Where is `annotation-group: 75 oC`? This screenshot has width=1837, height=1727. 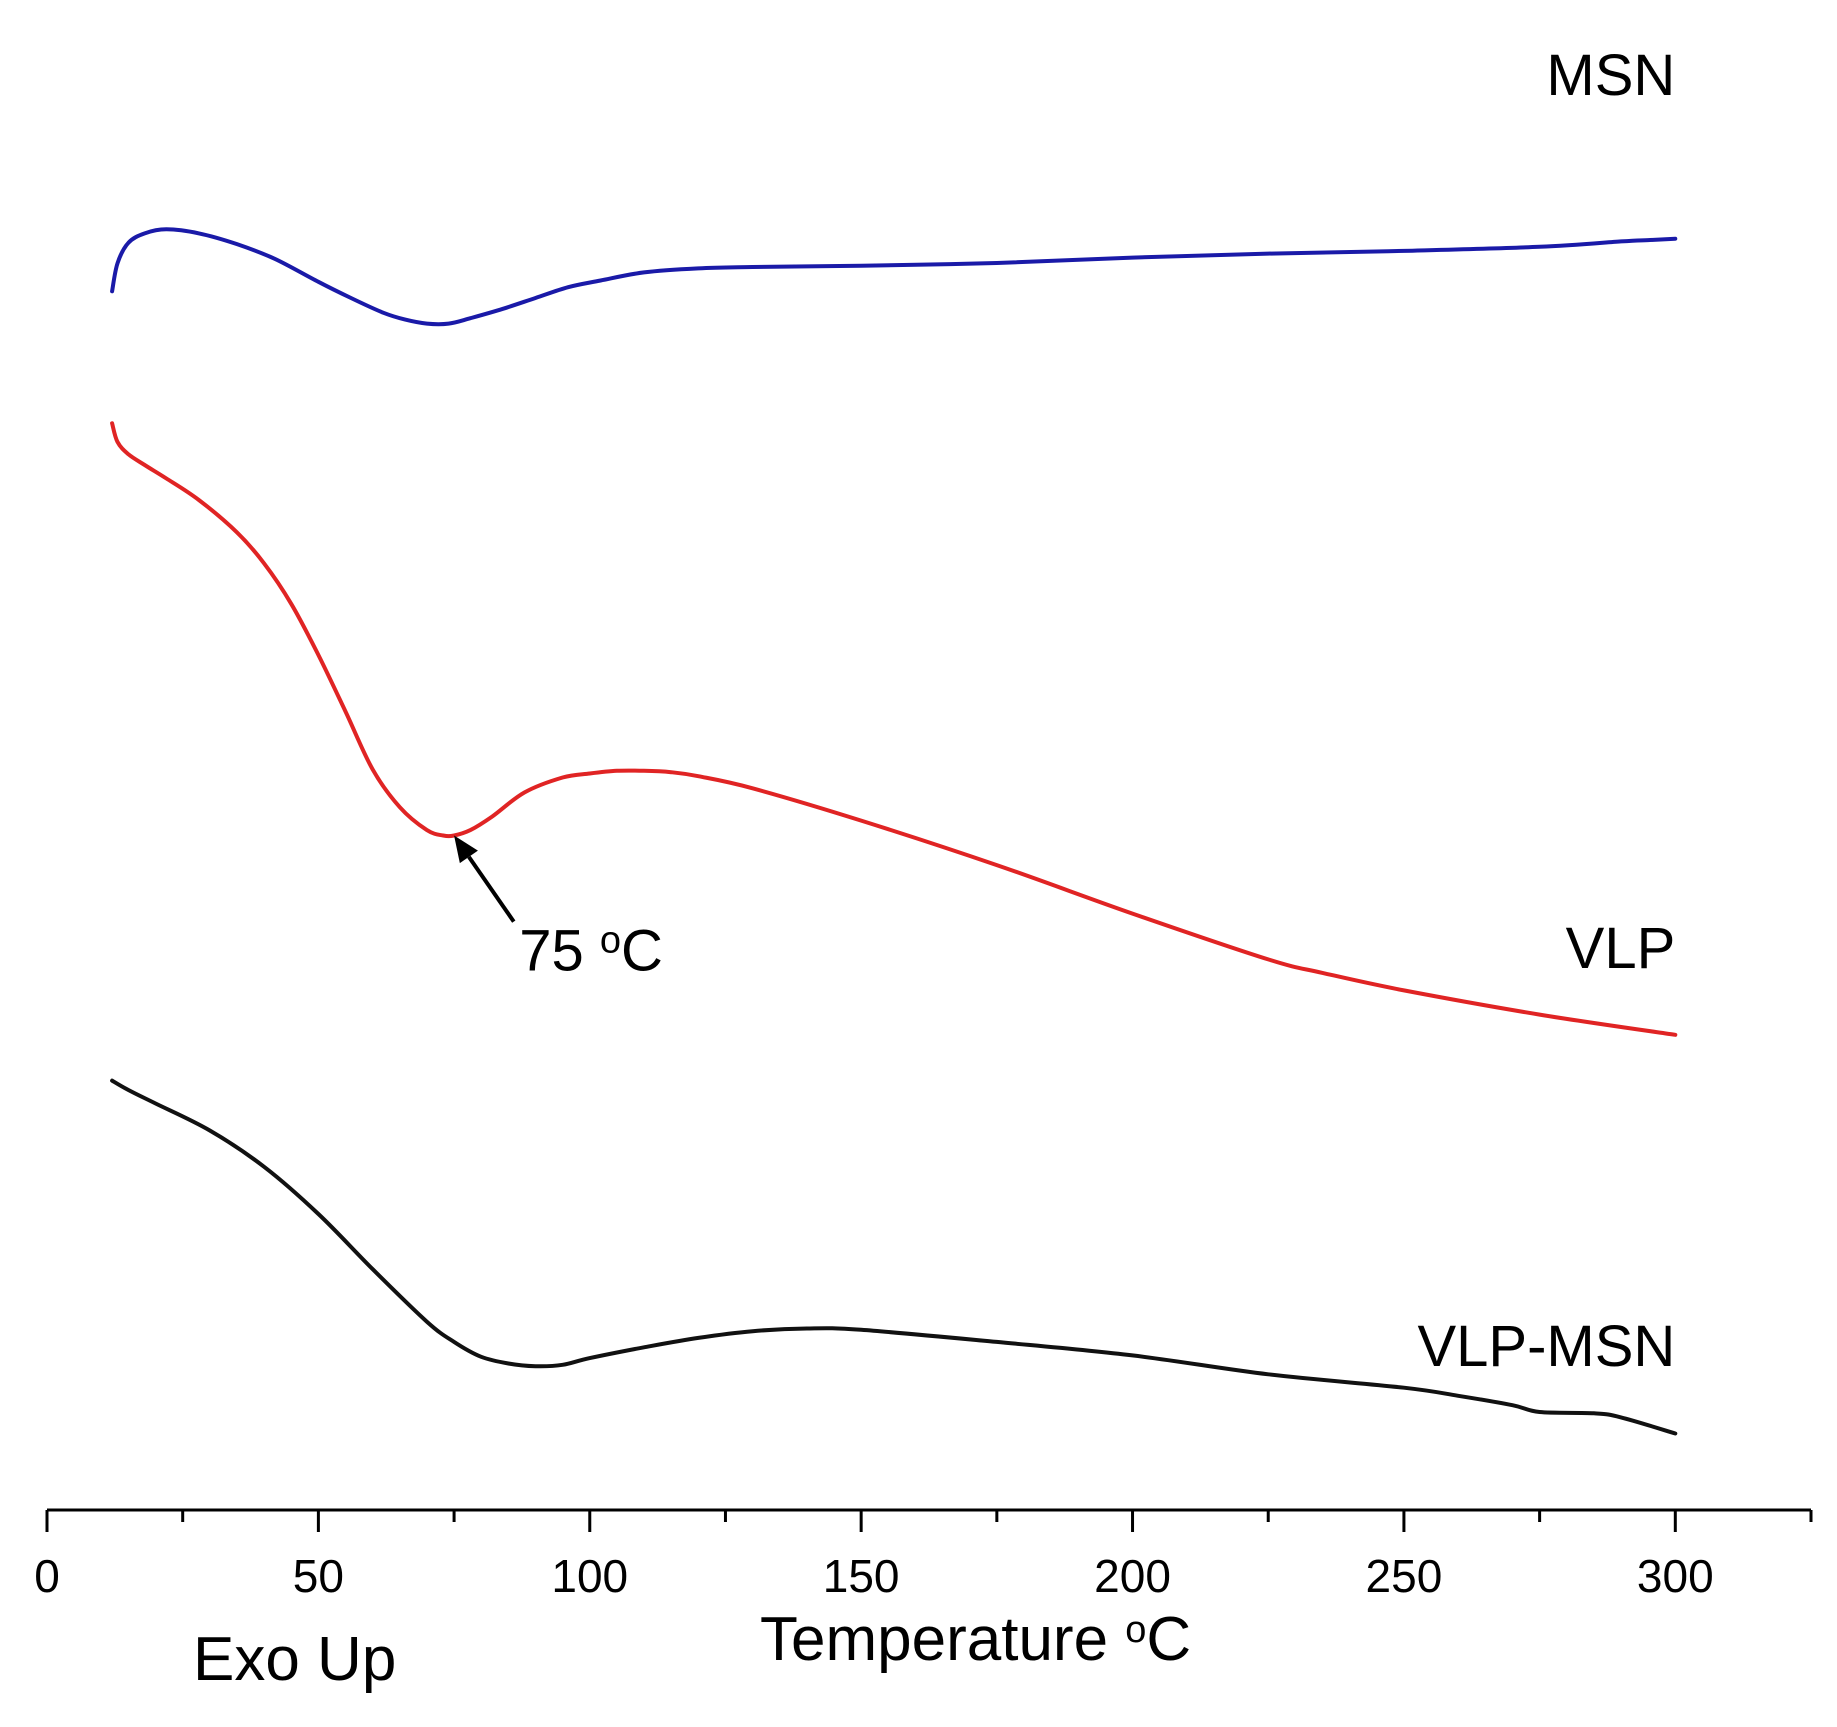 annotation-group: 75 oC is located at coordinates (558, 909).